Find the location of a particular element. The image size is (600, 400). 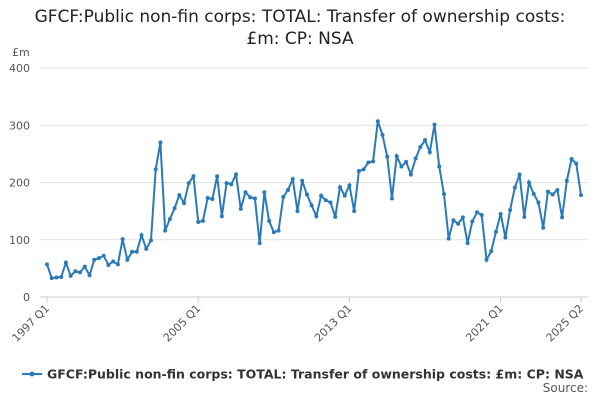

y-tick-label: 300 is located at coordinates (19, 125).